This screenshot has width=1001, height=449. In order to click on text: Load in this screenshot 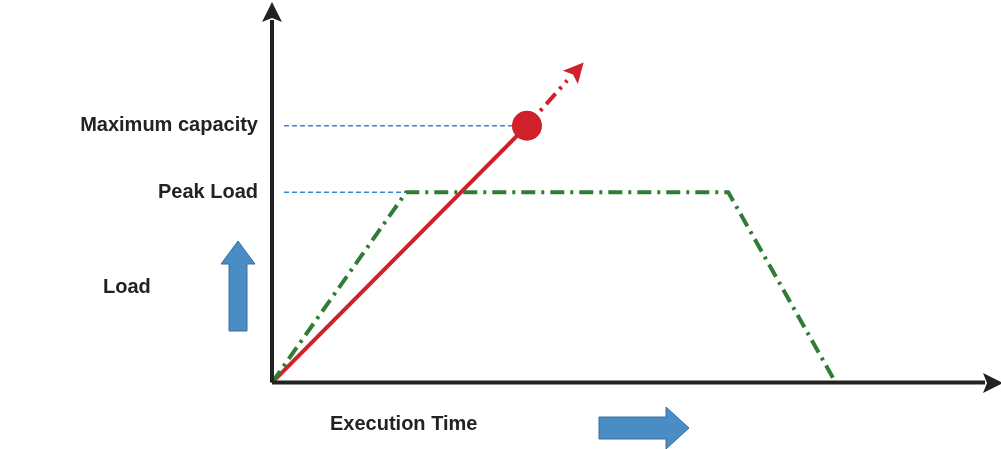, I will do `click(127, 285)`.